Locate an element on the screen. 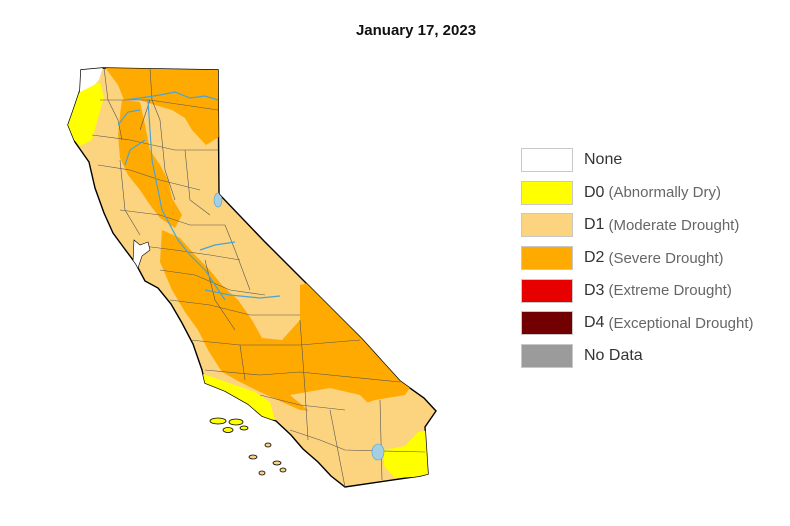 Image resolution: width=790 pixels, height=526 pixels. legend-code-d1: D1 is located at coordinates (594, 225).